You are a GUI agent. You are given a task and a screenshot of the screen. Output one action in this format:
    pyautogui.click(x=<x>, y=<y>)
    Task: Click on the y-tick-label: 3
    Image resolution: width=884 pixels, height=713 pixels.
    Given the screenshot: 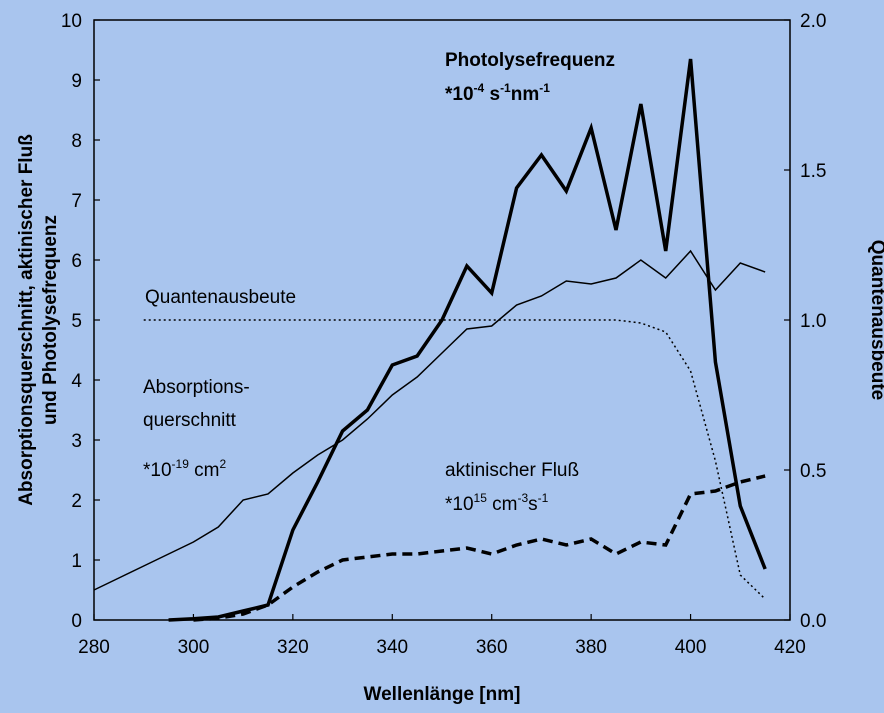 What is the action you would take?
    pyautogui.click(x=76, y=441)
    